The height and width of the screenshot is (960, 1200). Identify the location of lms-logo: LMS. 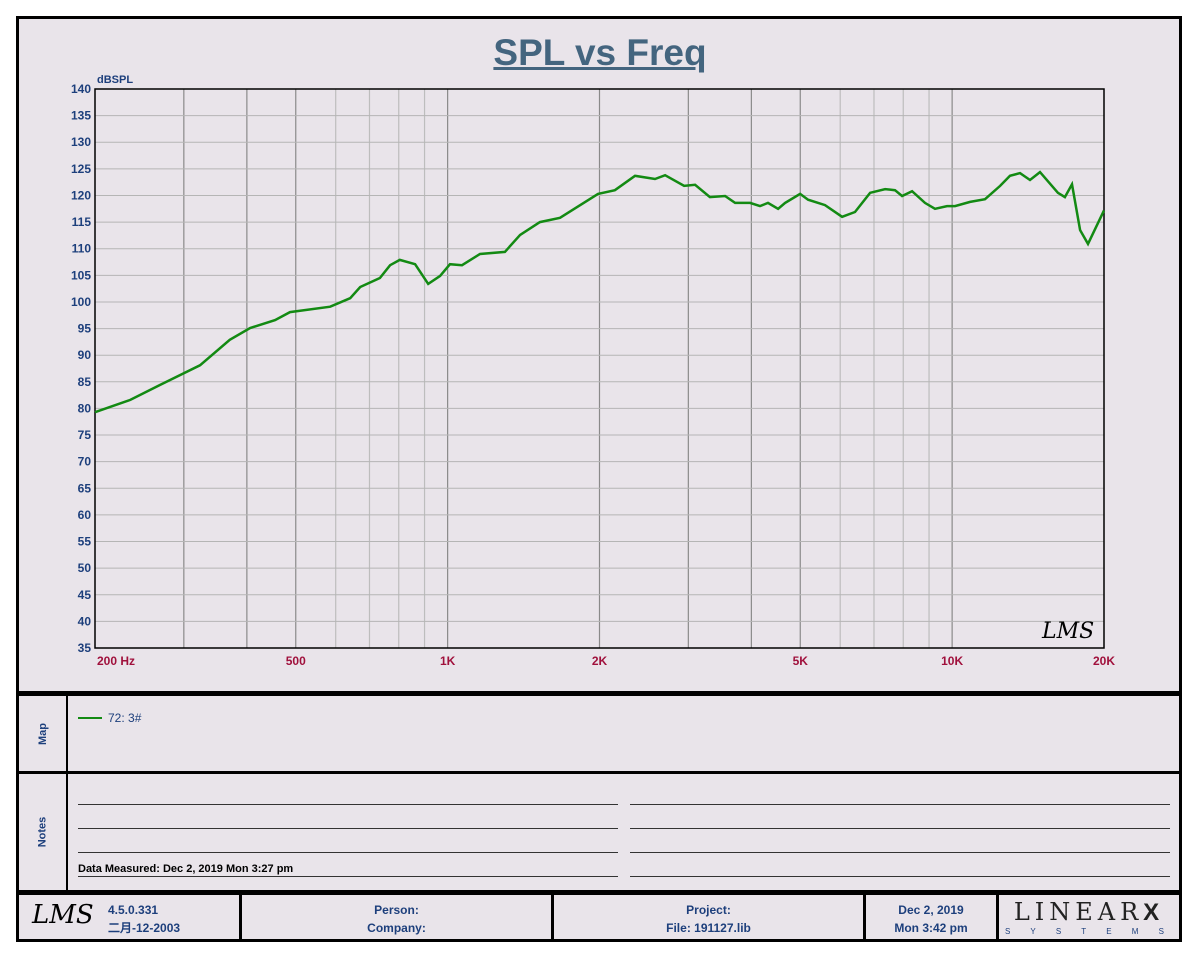
(63, 915).